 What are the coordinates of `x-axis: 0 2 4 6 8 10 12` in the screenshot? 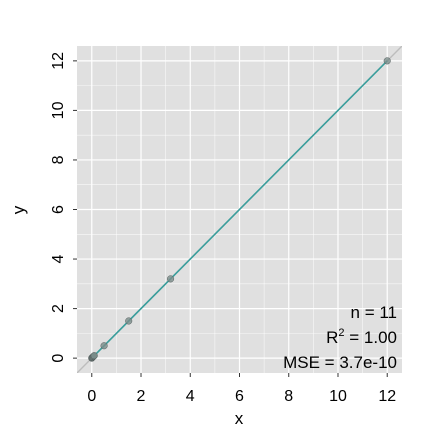 It's located at (241, 389).